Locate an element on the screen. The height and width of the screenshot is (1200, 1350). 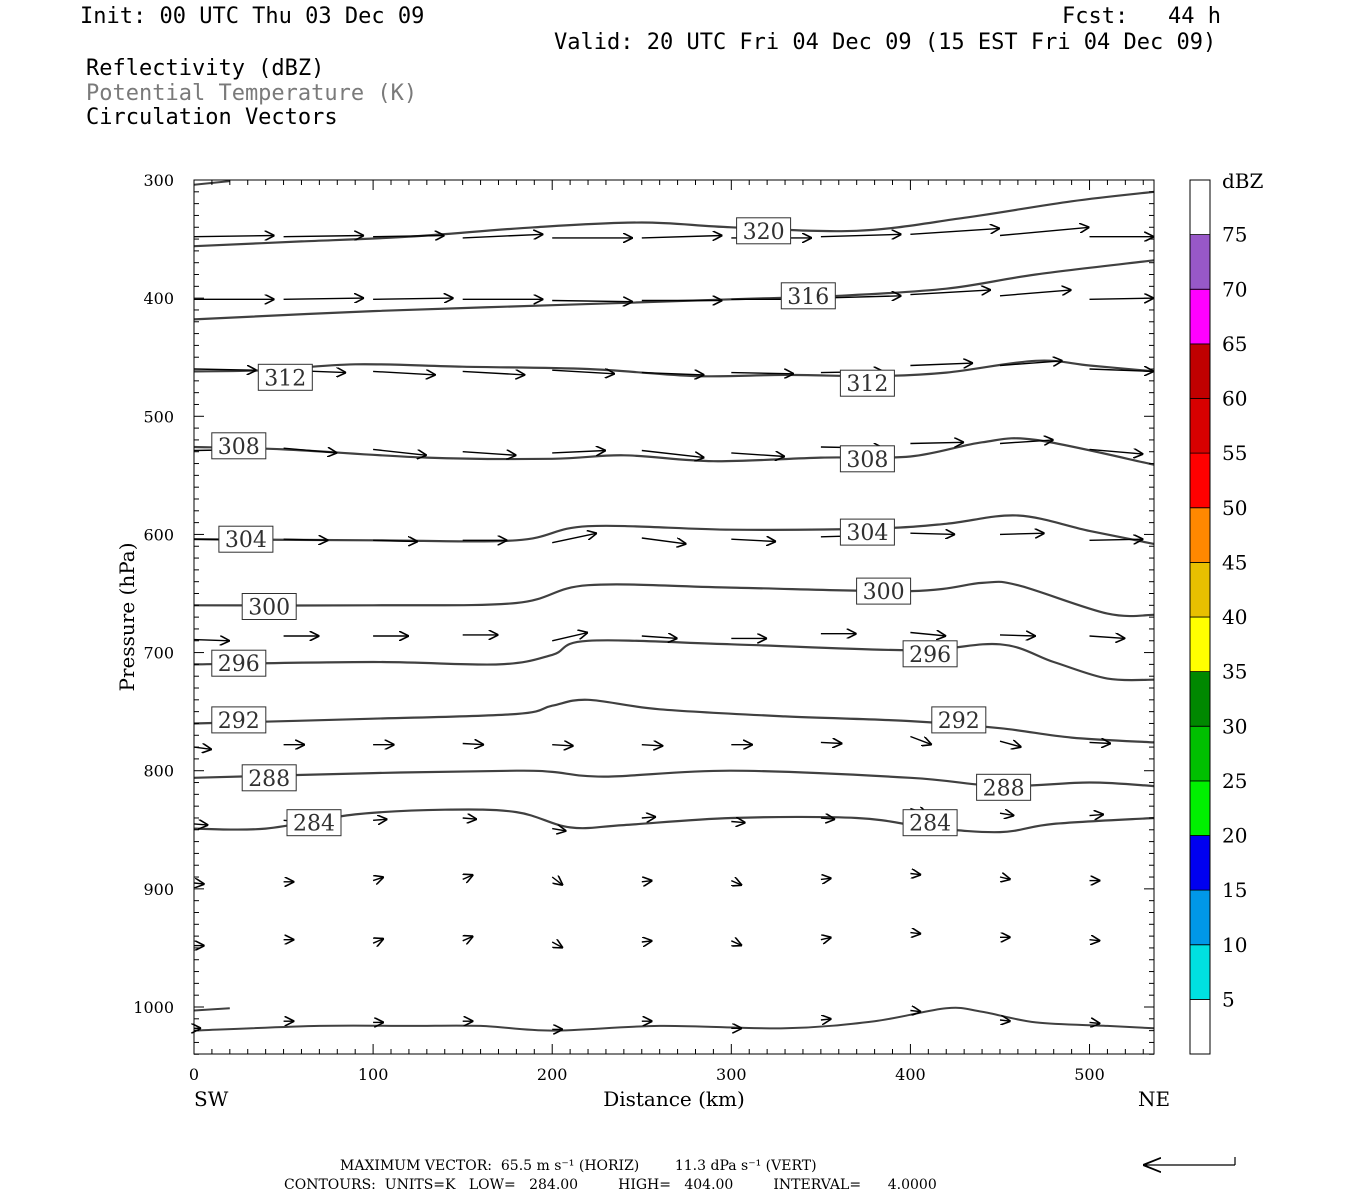
x-tick-label: 100 is located at coordinates (373, 1074).